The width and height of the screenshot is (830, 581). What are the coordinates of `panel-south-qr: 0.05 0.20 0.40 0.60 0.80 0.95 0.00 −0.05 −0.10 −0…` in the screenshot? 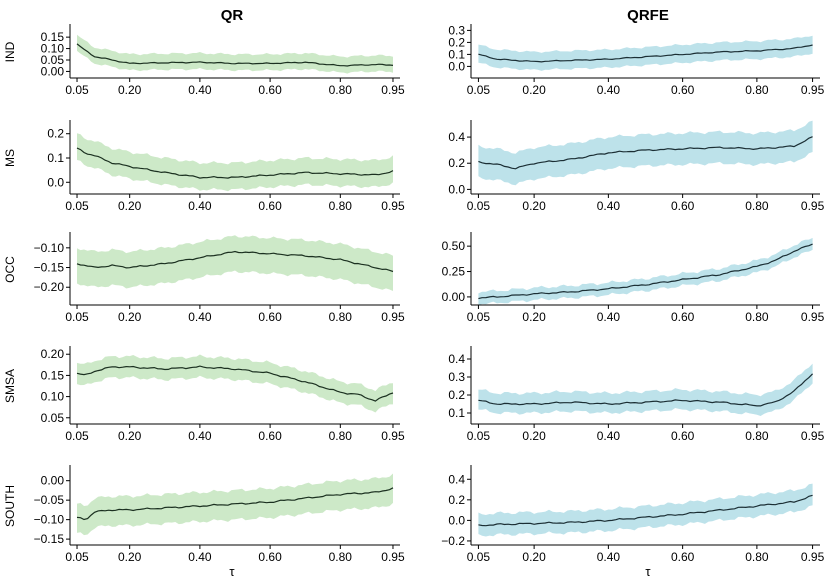 It's located at (204, 514).